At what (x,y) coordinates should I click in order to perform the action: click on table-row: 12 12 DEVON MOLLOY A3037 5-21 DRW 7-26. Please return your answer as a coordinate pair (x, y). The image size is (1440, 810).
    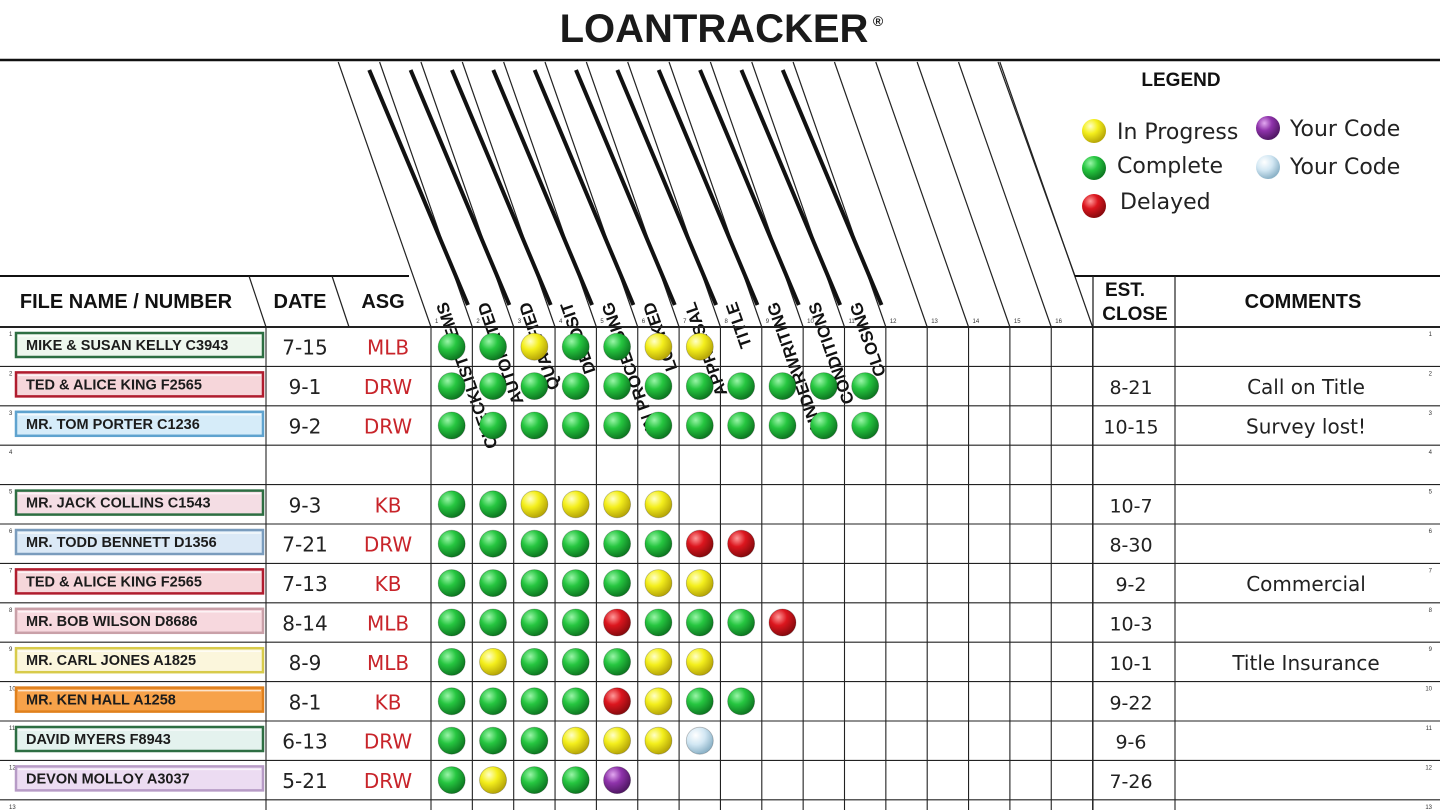
    Looking at the image, I should click on (721, 779).